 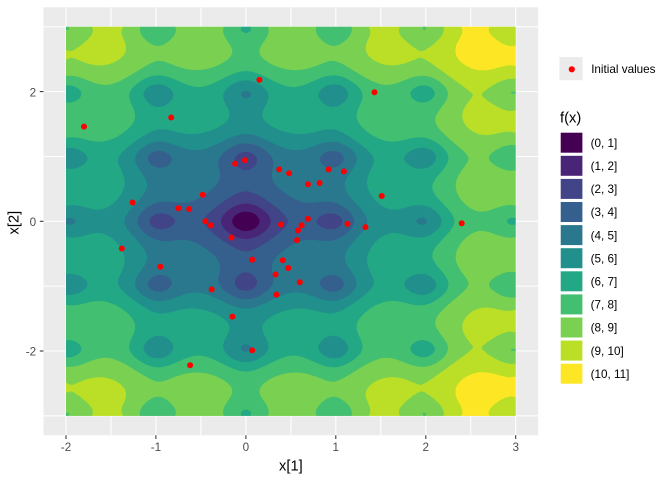 I want to click on svg-text: 3, so click(x=515, y=447).